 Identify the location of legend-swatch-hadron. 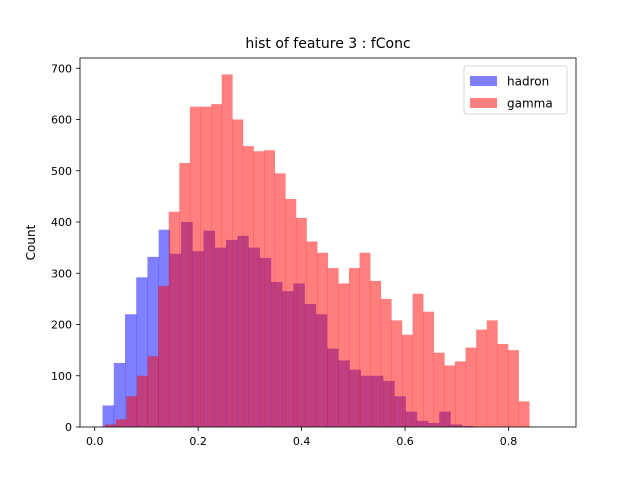
(483, 81).